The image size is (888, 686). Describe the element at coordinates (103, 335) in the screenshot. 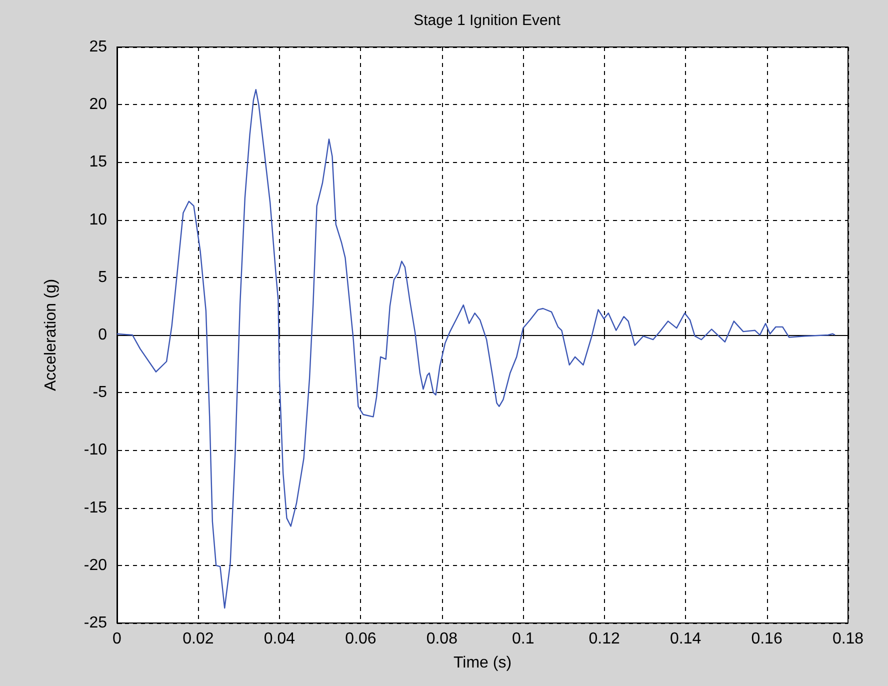

I see `y-tick-label: 0` at that location.